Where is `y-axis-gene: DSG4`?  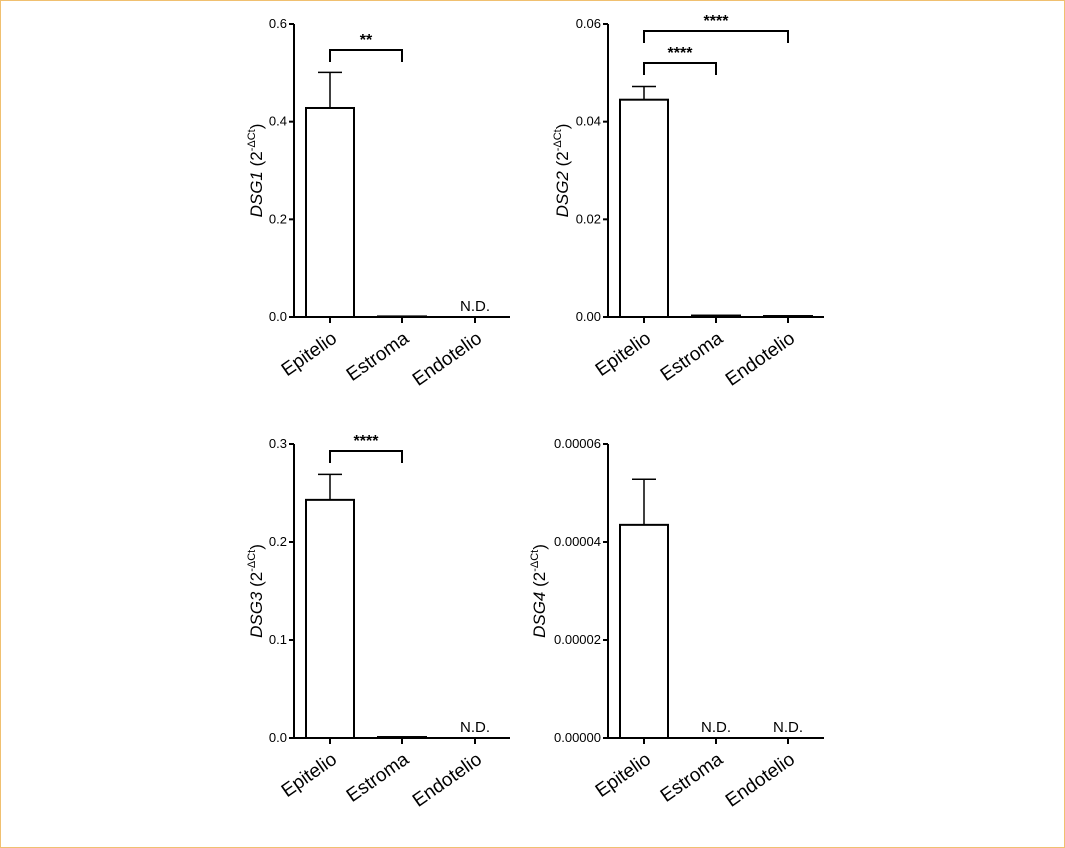
y-axis-gene: DSG4 is located at coordinates (539, 615).